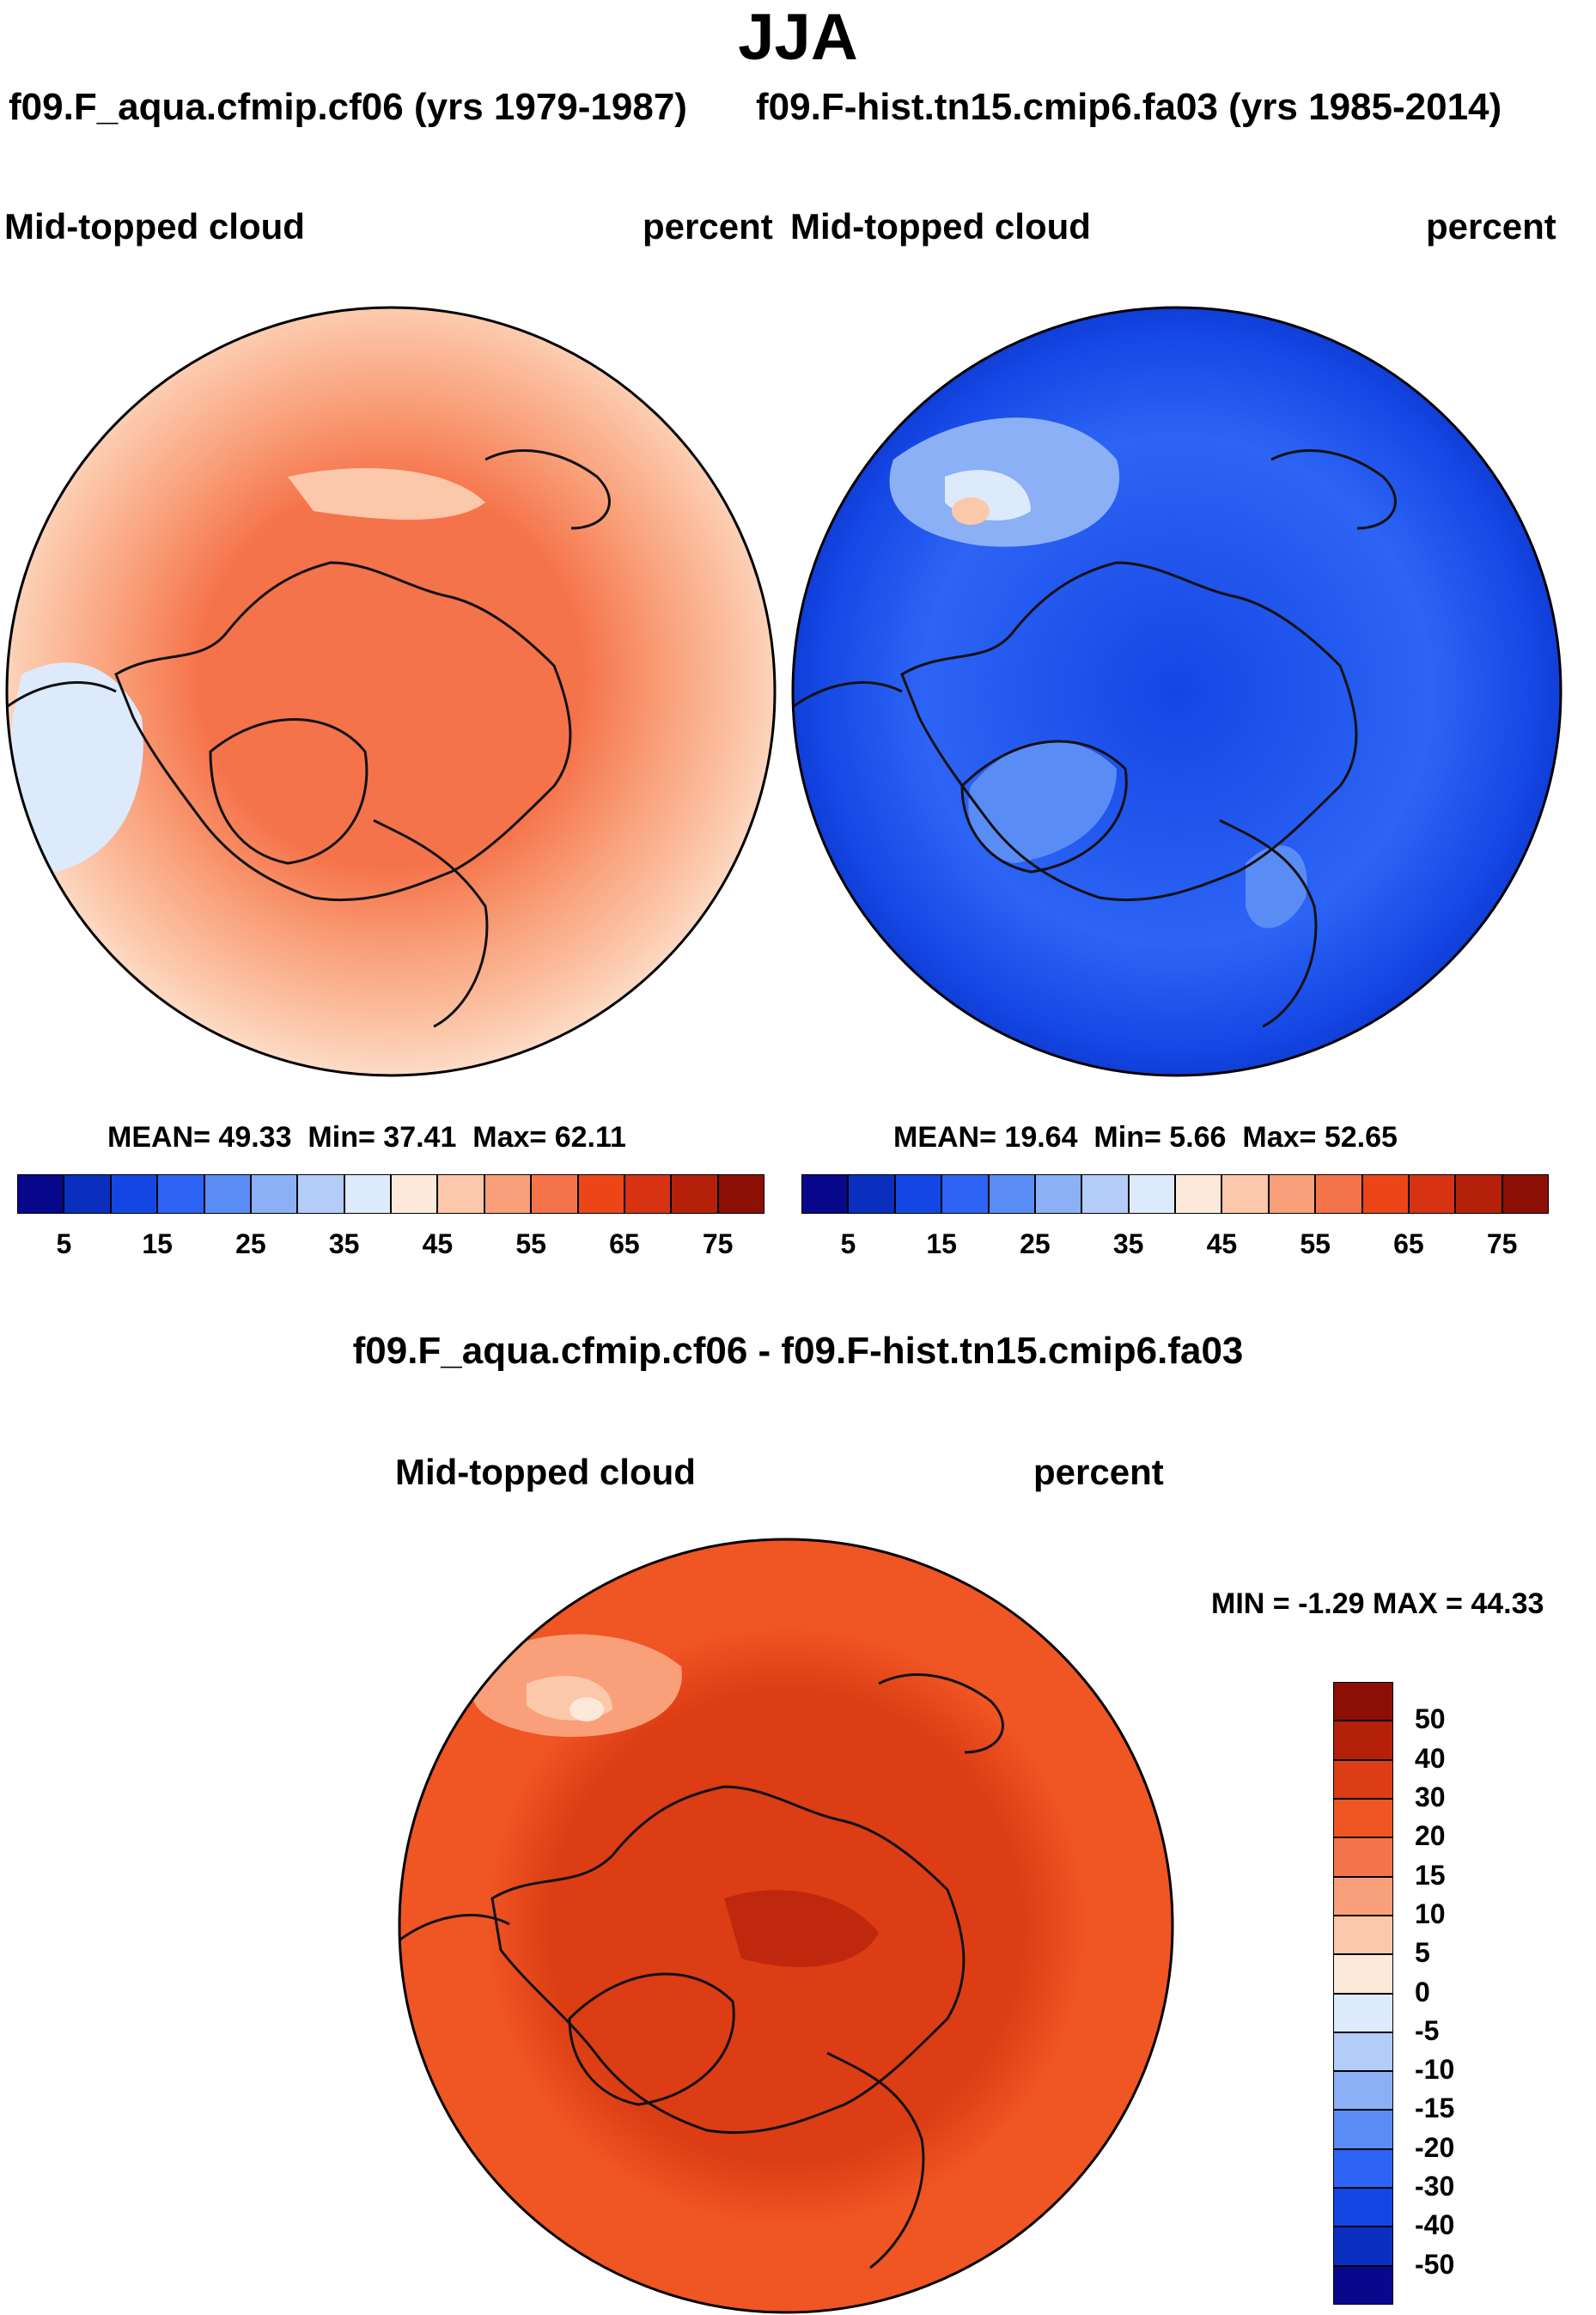  I want to click on colorbar-tick-label: 65, so click(1408, 1243).